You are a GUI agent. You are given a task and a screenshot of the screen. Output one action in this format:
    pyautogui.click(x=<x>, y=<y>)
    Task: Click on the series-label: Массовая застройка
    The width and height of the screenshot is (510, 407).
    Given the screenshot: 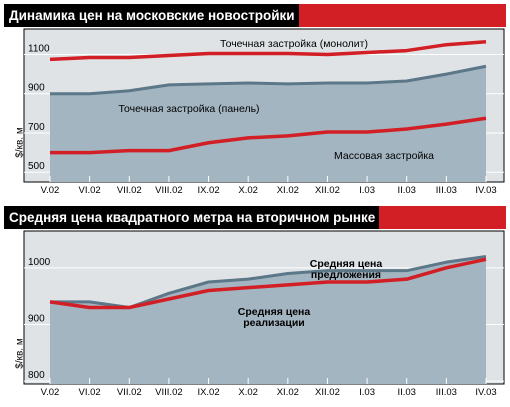 What is the action you would take?
    pyautogui.click(x=384, y=156)
    